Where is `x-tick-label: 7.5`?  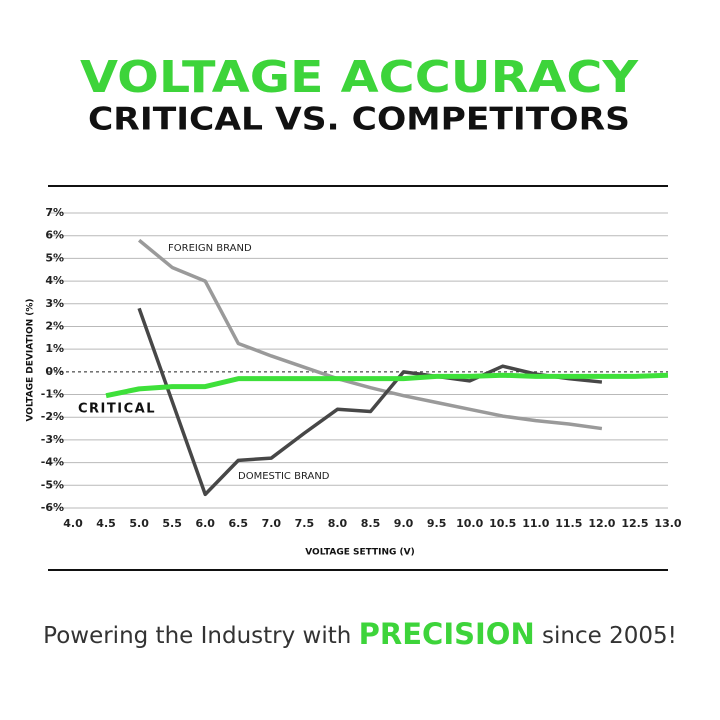
x-tick-label: 7.5 is located at coordinates (305, 523).